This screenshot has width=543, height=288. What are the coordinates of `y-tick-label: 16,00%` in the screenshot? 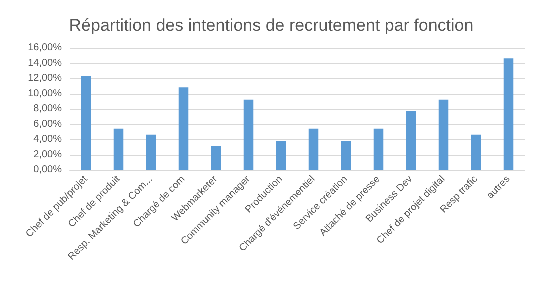 It's located at (45, 48).